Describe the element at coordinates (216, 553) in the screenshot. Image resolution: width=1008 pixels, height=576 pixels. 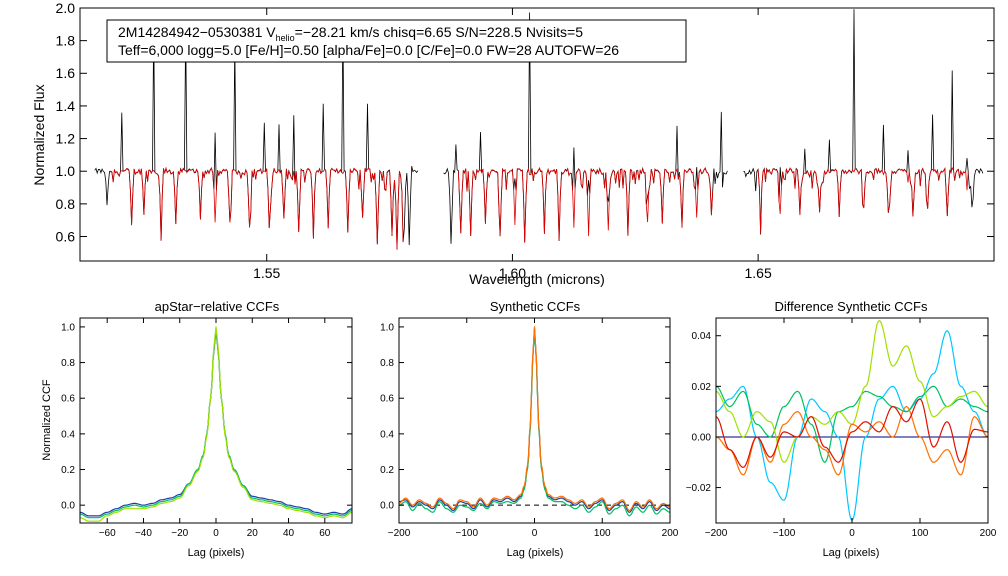
I see `apstar-ccf-x-label: Lag (pixels)` at that location.